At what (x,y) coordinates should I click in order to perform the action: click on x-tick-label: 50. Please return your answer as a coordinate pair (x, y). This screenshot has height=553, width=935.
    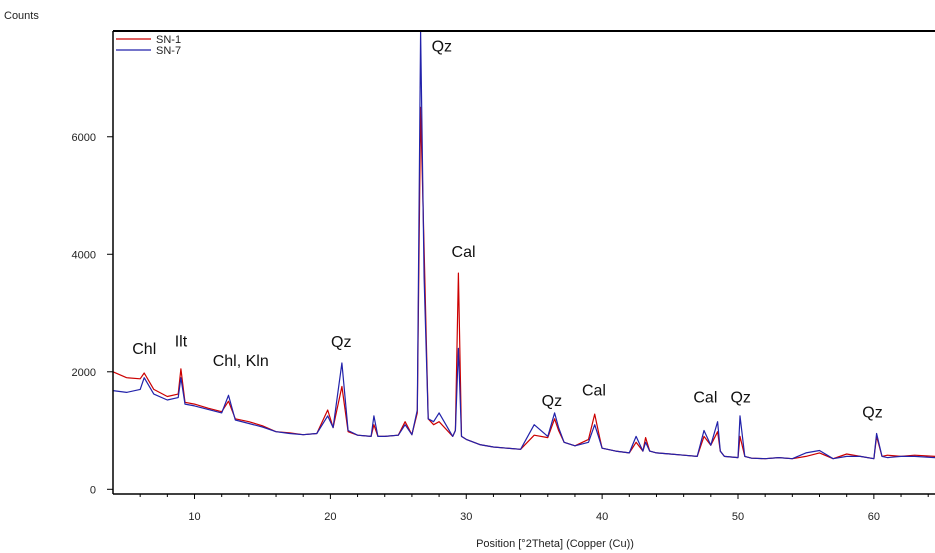
    Looking at the image, I should click on (738, 517).